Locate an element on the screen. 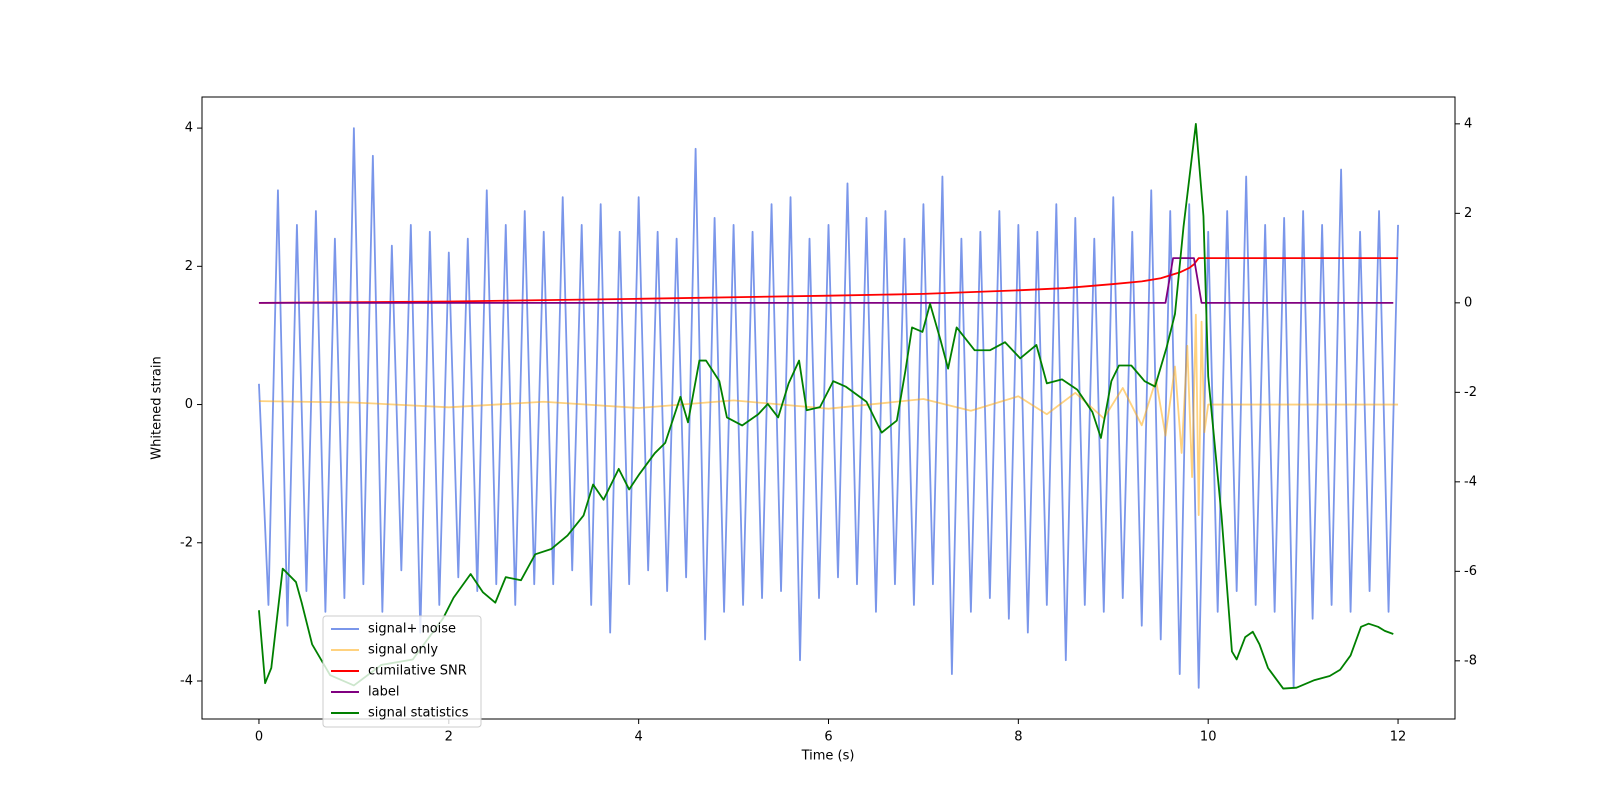 This screenshot has width=1600, height=800. x-tick-label: 8 is located at coordinates (1018, 737).